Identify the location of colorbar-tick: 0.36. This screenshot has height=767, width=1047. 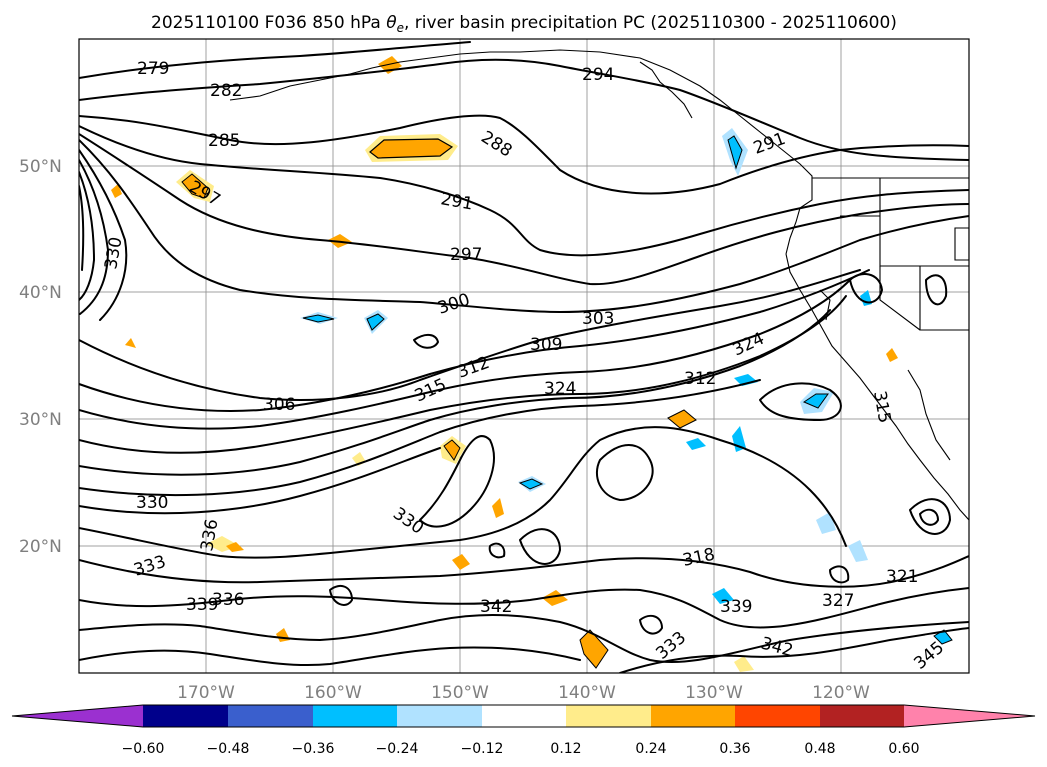
(734, 749).